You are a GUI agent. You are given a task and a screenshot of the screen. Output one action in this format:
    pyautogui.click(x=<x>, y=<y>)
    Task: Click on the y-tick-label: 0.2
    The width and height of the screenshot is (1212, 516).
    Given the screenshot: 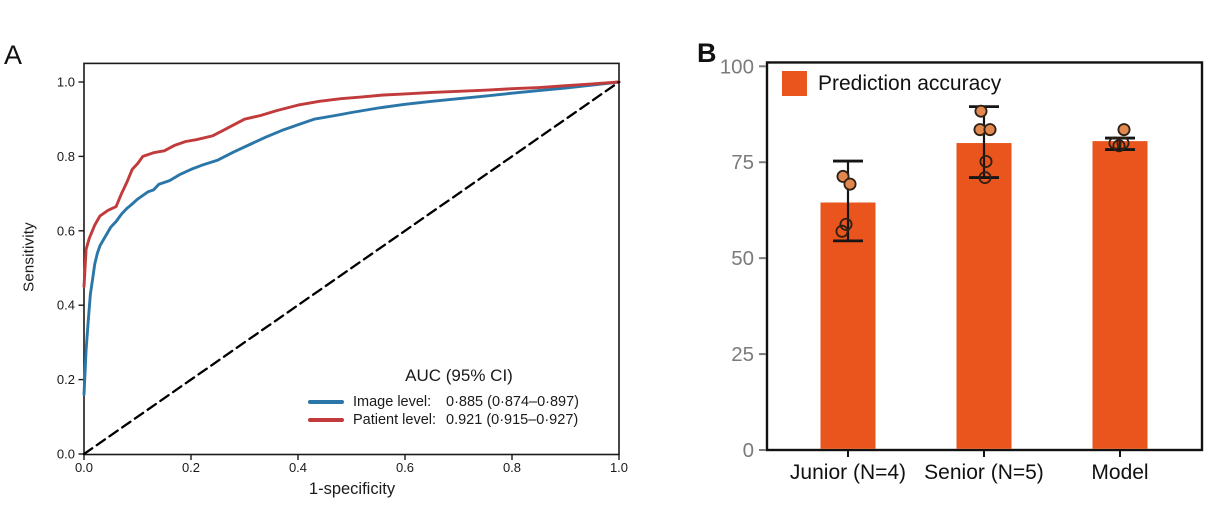 What is the action you would take?
    pyautogui.click(x=66, y=379)
    